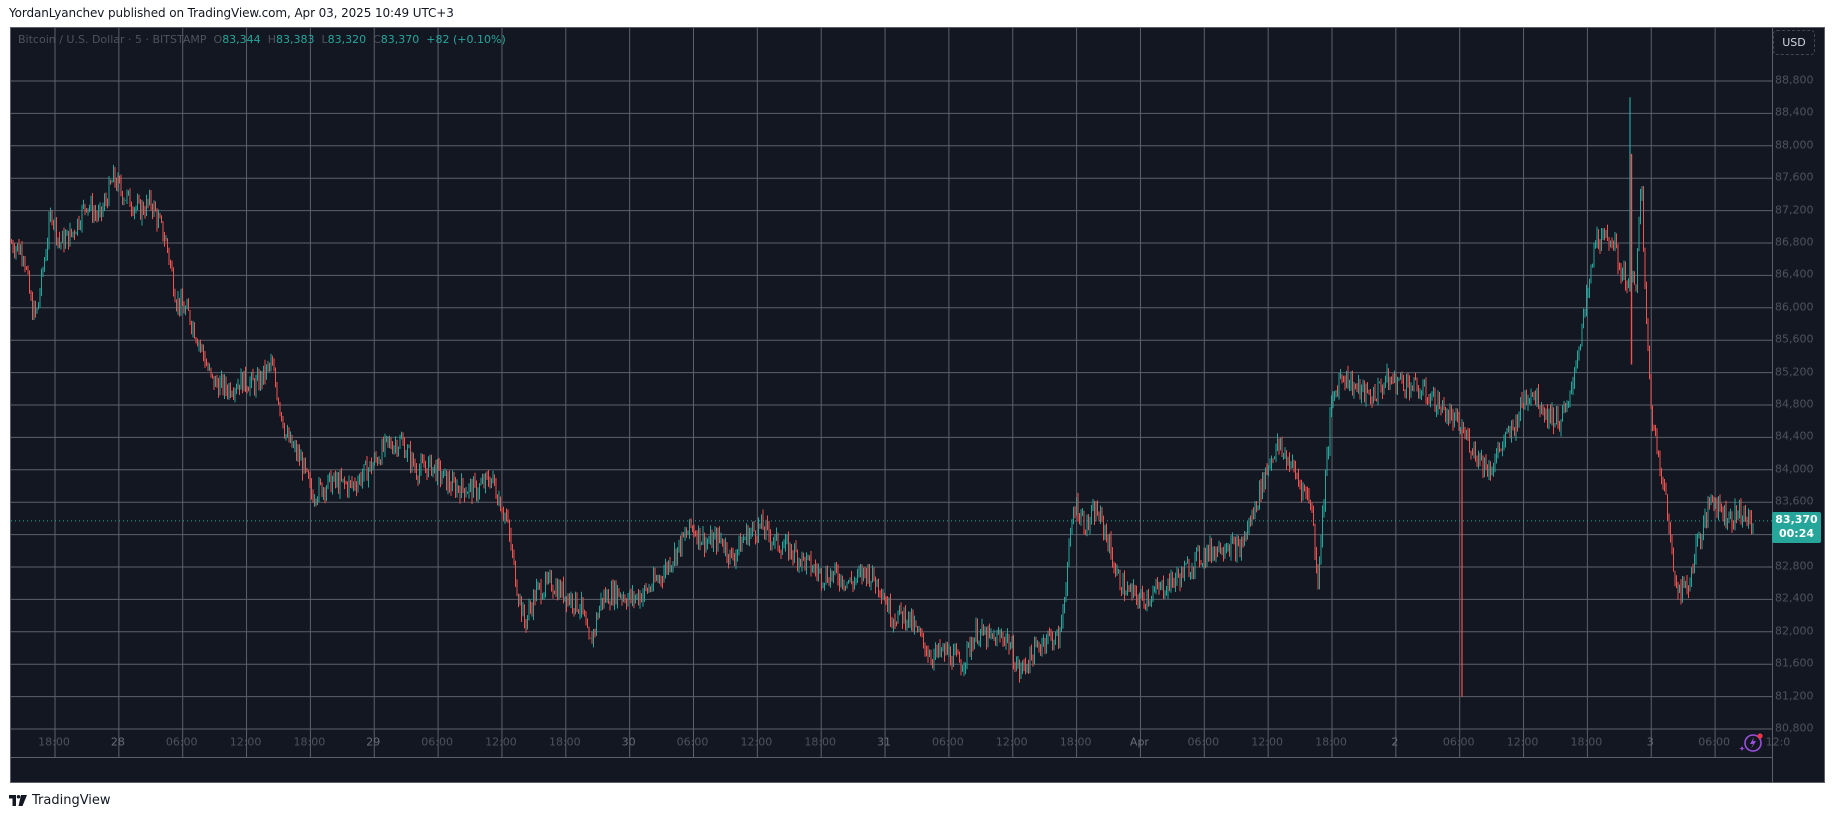 Image resolution: width=1835 pixels, height=819 pixels. What do you see at coordinates (1796, 533) in the screenshot?
I see `bar-countdown: 00:24` at bounding box center [1796, 533].